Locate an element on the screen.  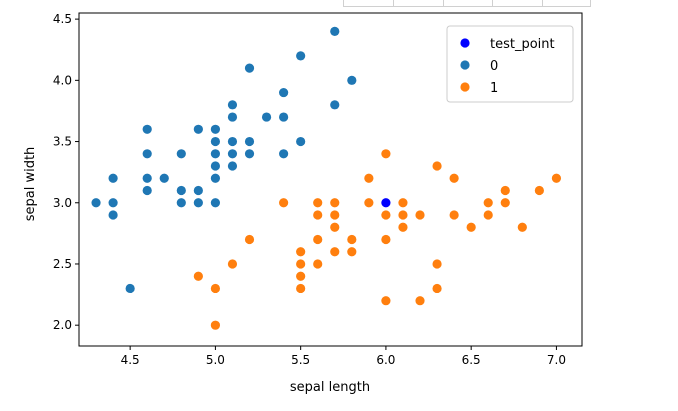
table-remnant is located at coordinates (467, 3).